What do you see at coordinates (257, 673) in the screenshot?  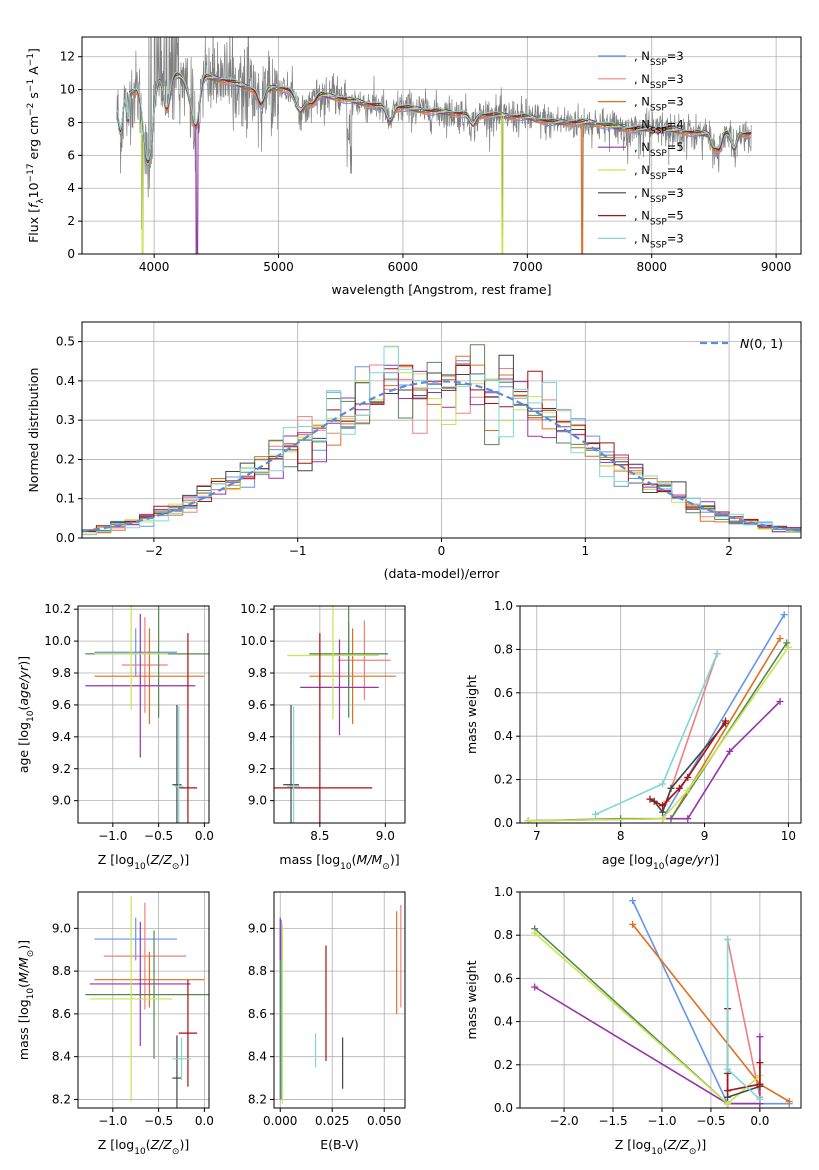 I see `y-tick-label: 9.8` at bounding box center [257, 673].